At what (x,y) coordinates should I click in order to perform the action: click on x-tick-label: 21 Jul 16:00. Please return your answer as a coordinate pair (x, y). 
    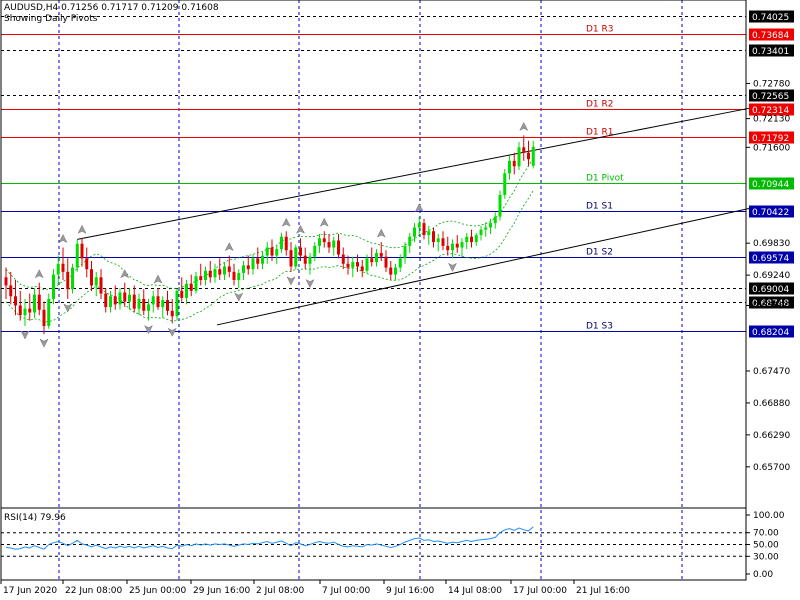
    Looking at the image, I should click on (603, 591).